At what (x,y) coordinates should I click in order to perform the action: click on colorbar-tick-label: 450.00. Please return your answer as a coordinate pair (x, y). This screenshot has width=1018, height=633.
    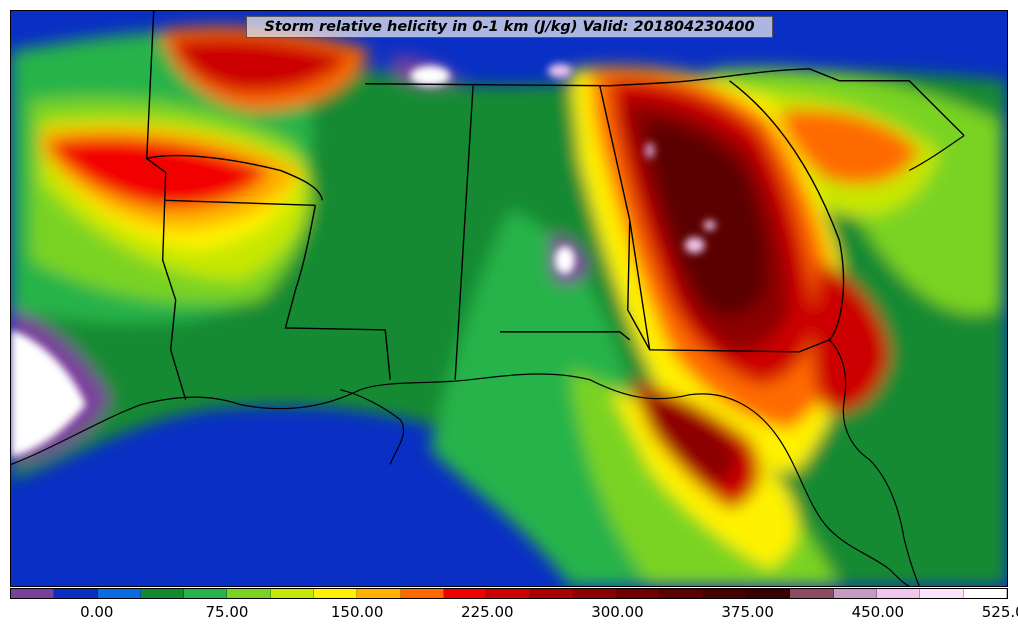
    Looking at the image, I should click on (878, 612).